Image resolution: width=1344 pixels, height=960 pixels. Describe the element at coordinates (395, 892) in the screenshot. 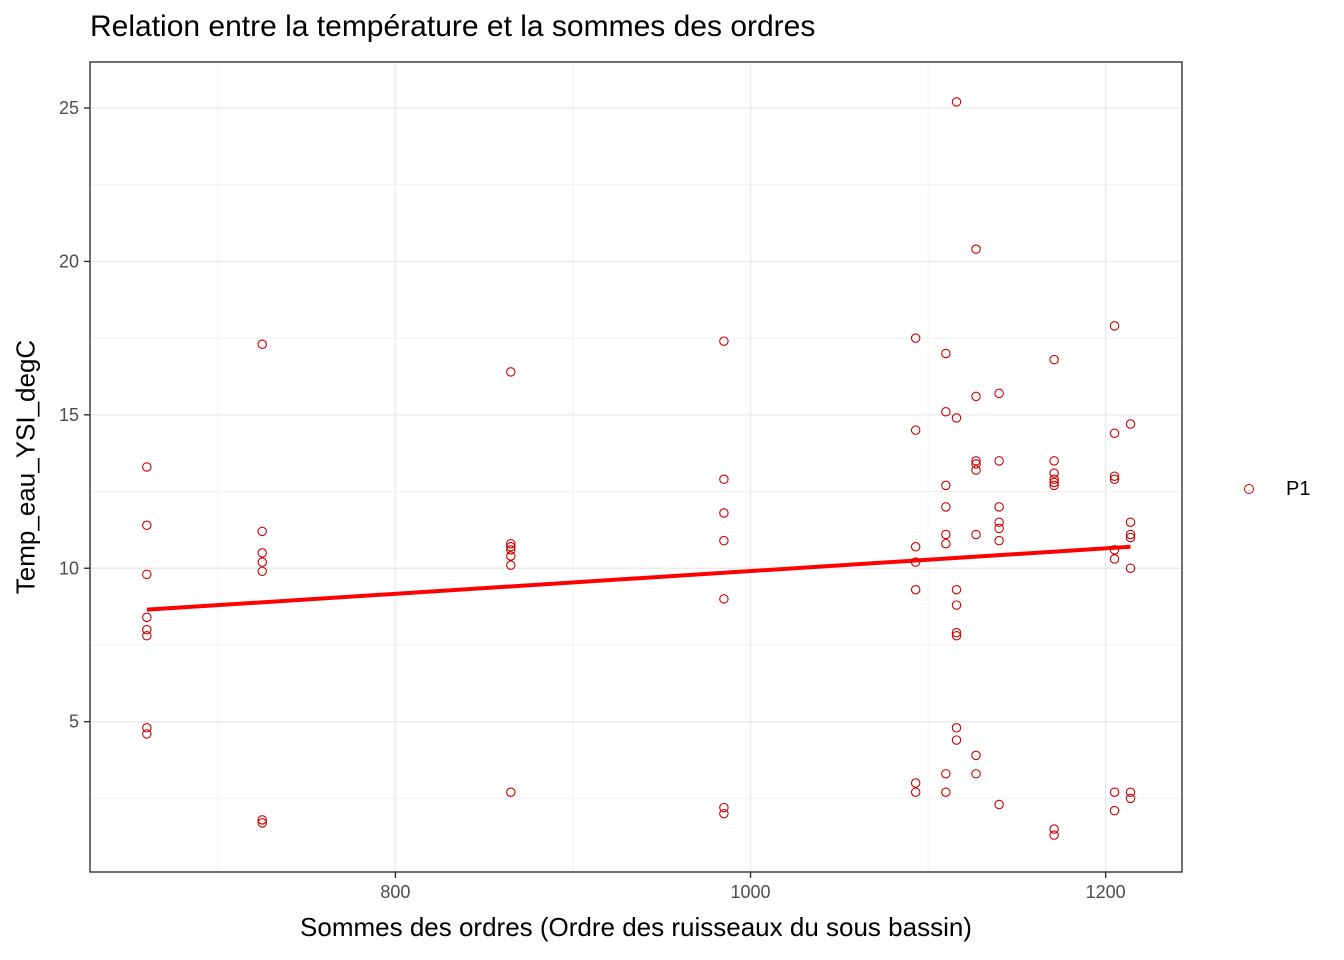

I see `x-tick-label: 800` at that location.